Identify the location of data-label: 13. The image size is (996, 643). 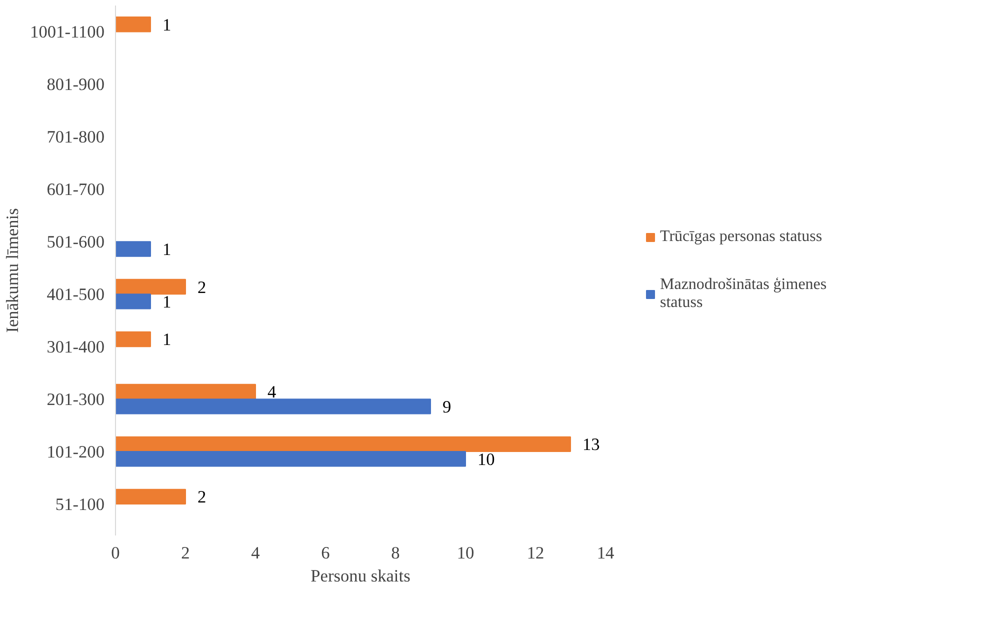
(591, 444).